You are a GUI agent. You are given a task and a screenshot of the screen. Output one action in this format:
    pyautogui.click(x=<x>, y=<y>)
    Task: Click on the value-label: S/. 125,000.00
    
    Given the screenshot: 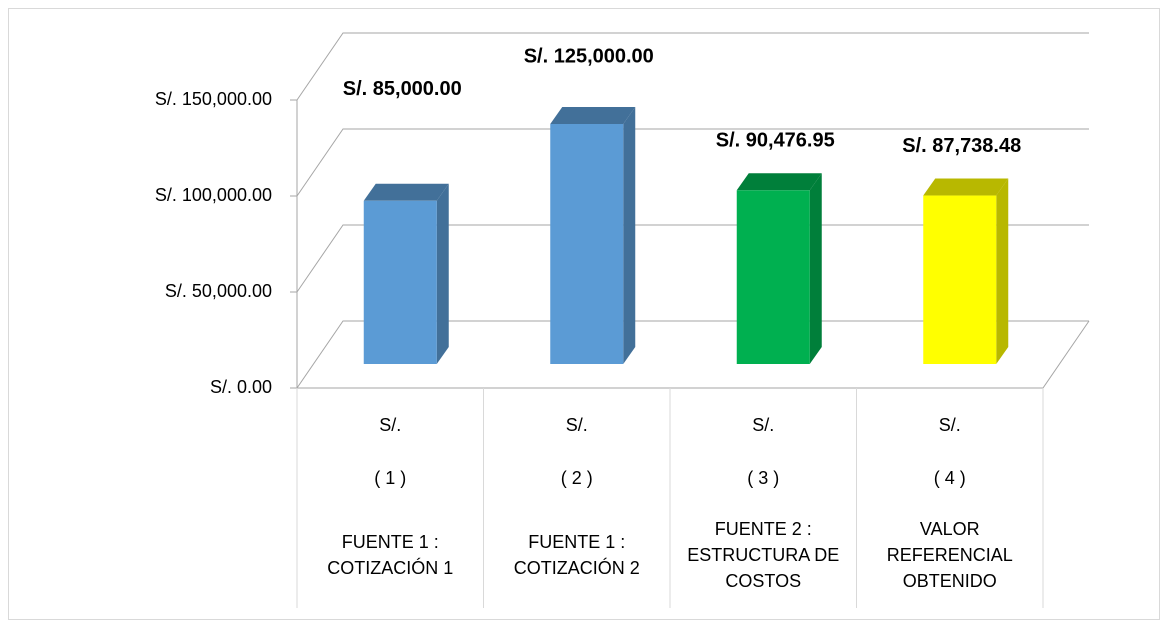 What is the action you would take?
    pyautogui.click(x=589, y=56)
    